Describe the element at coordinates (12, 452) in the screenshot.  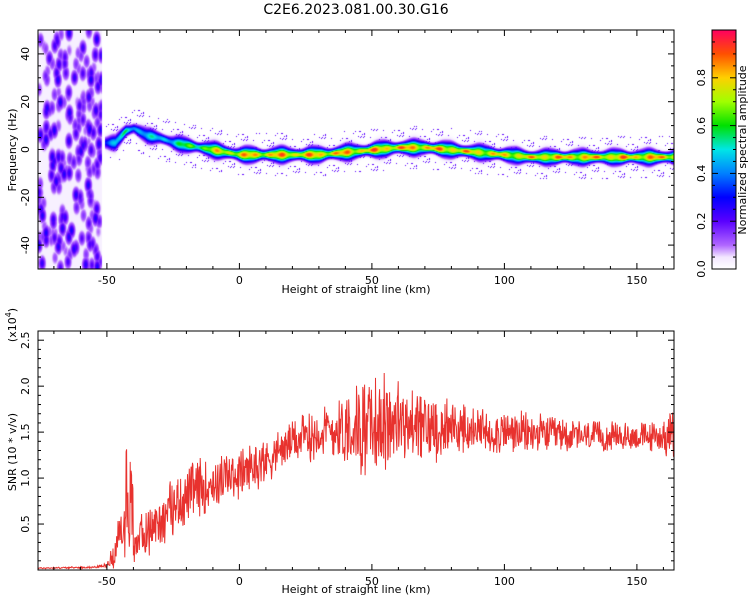
I see `snr-y-label: SNR (10 * v/v)` at that location.